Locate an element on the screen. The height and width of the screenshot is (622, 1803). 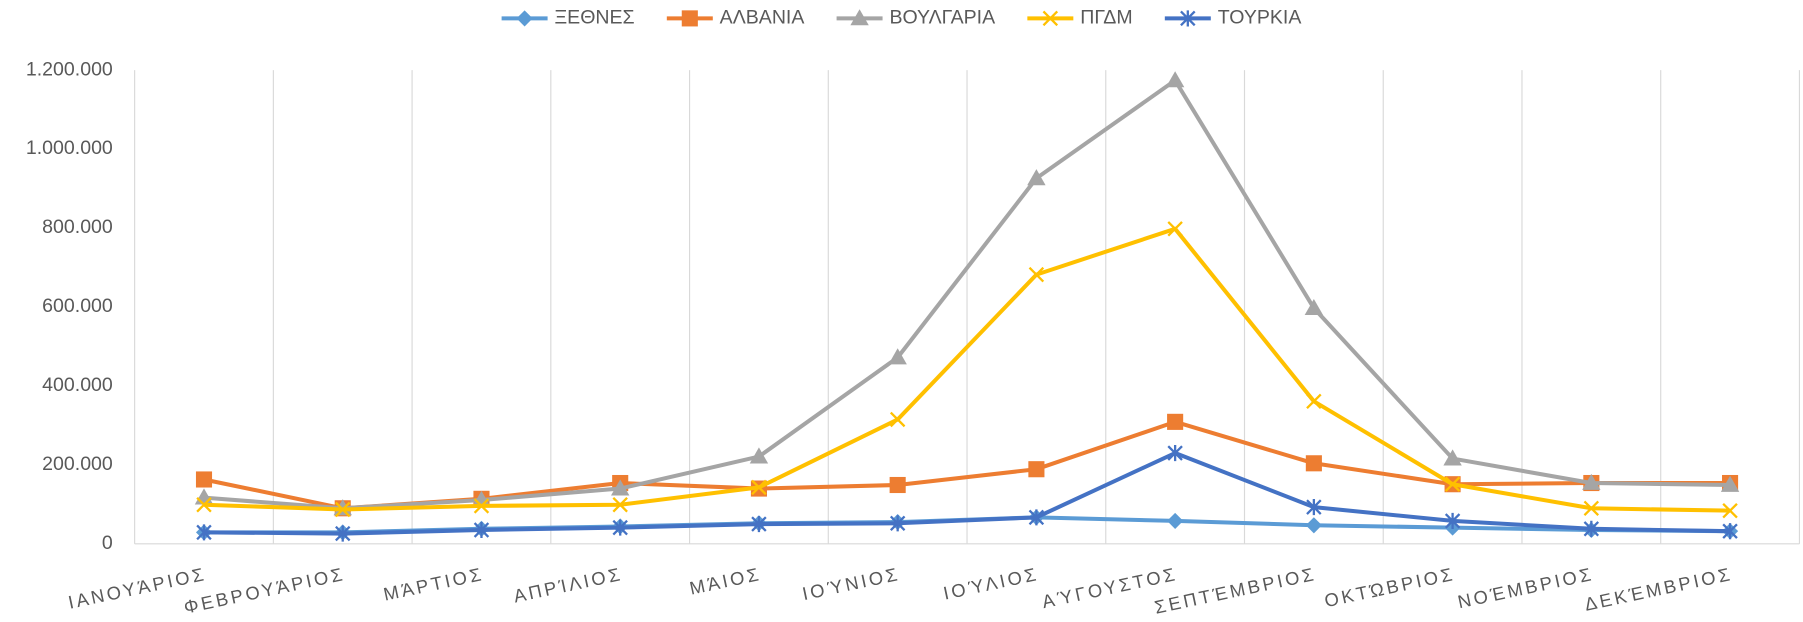
x-tick-label: ΣΕΠΤΈΜΒΡΙΟΣ is located at coordinates (1235, 590).